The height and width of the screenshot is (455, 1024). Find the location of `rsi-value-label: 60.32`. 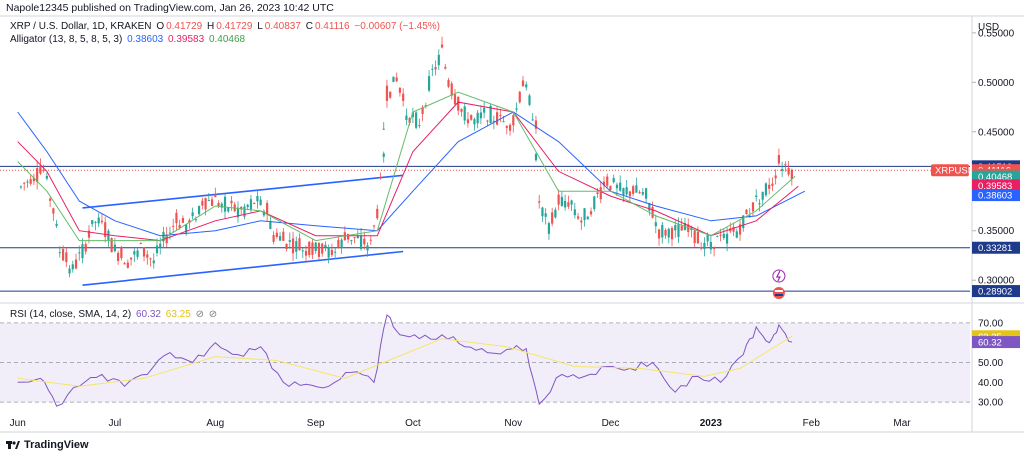

rsi-value-label: 60.32 is located at coordinates (990, 343).